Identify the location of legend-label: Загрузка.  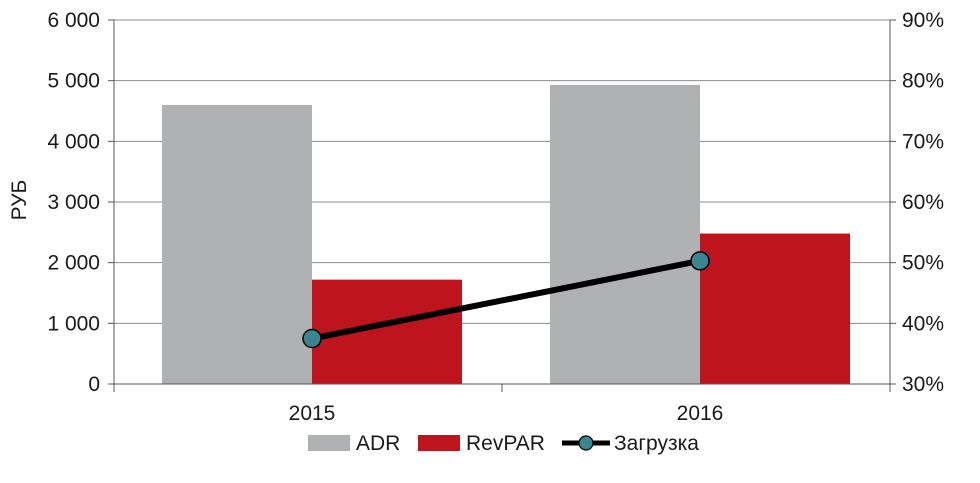
(656, 443).